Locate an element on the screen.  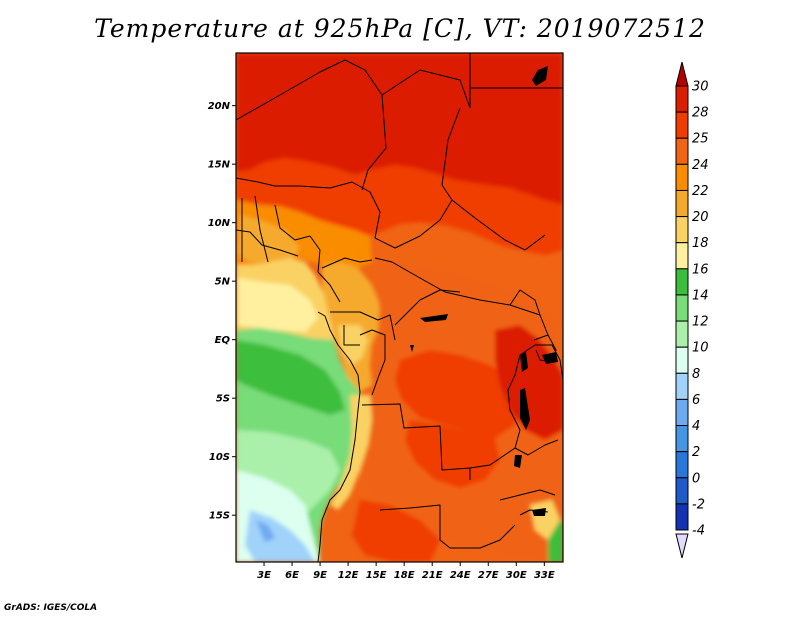
grads-credit: GrADS: IGES/COLA is located at coordinates (51, 608).